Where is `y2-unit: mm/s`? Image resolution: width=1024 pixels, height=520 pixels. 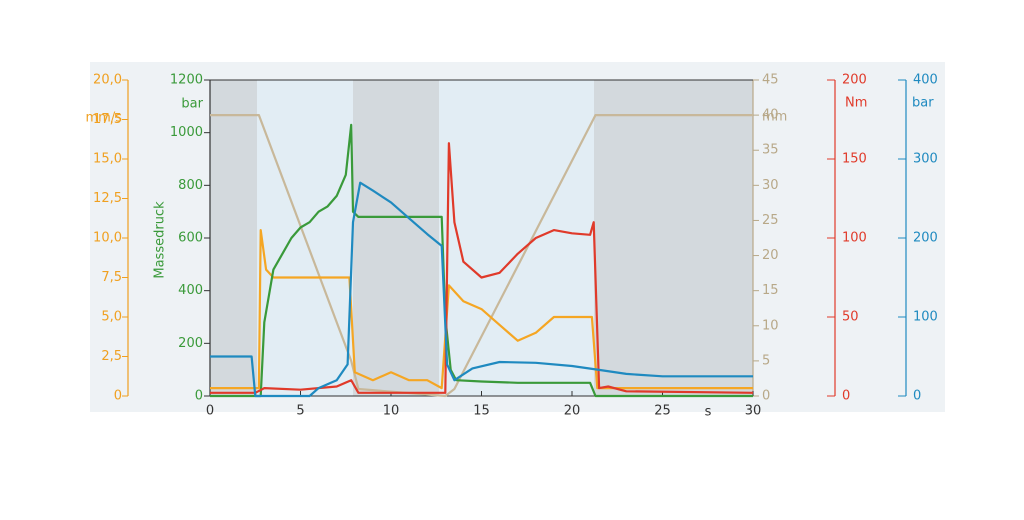 y2-unit: mm/s is located at coordinates (104, 118).